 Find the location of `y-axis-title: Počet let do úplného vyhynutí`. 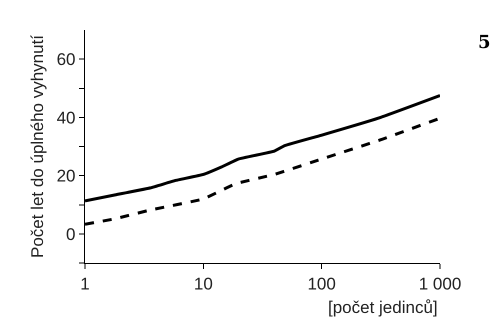

y-axis-title: Počet let do úplného vyhynutí is located at coordinates (38, 146).